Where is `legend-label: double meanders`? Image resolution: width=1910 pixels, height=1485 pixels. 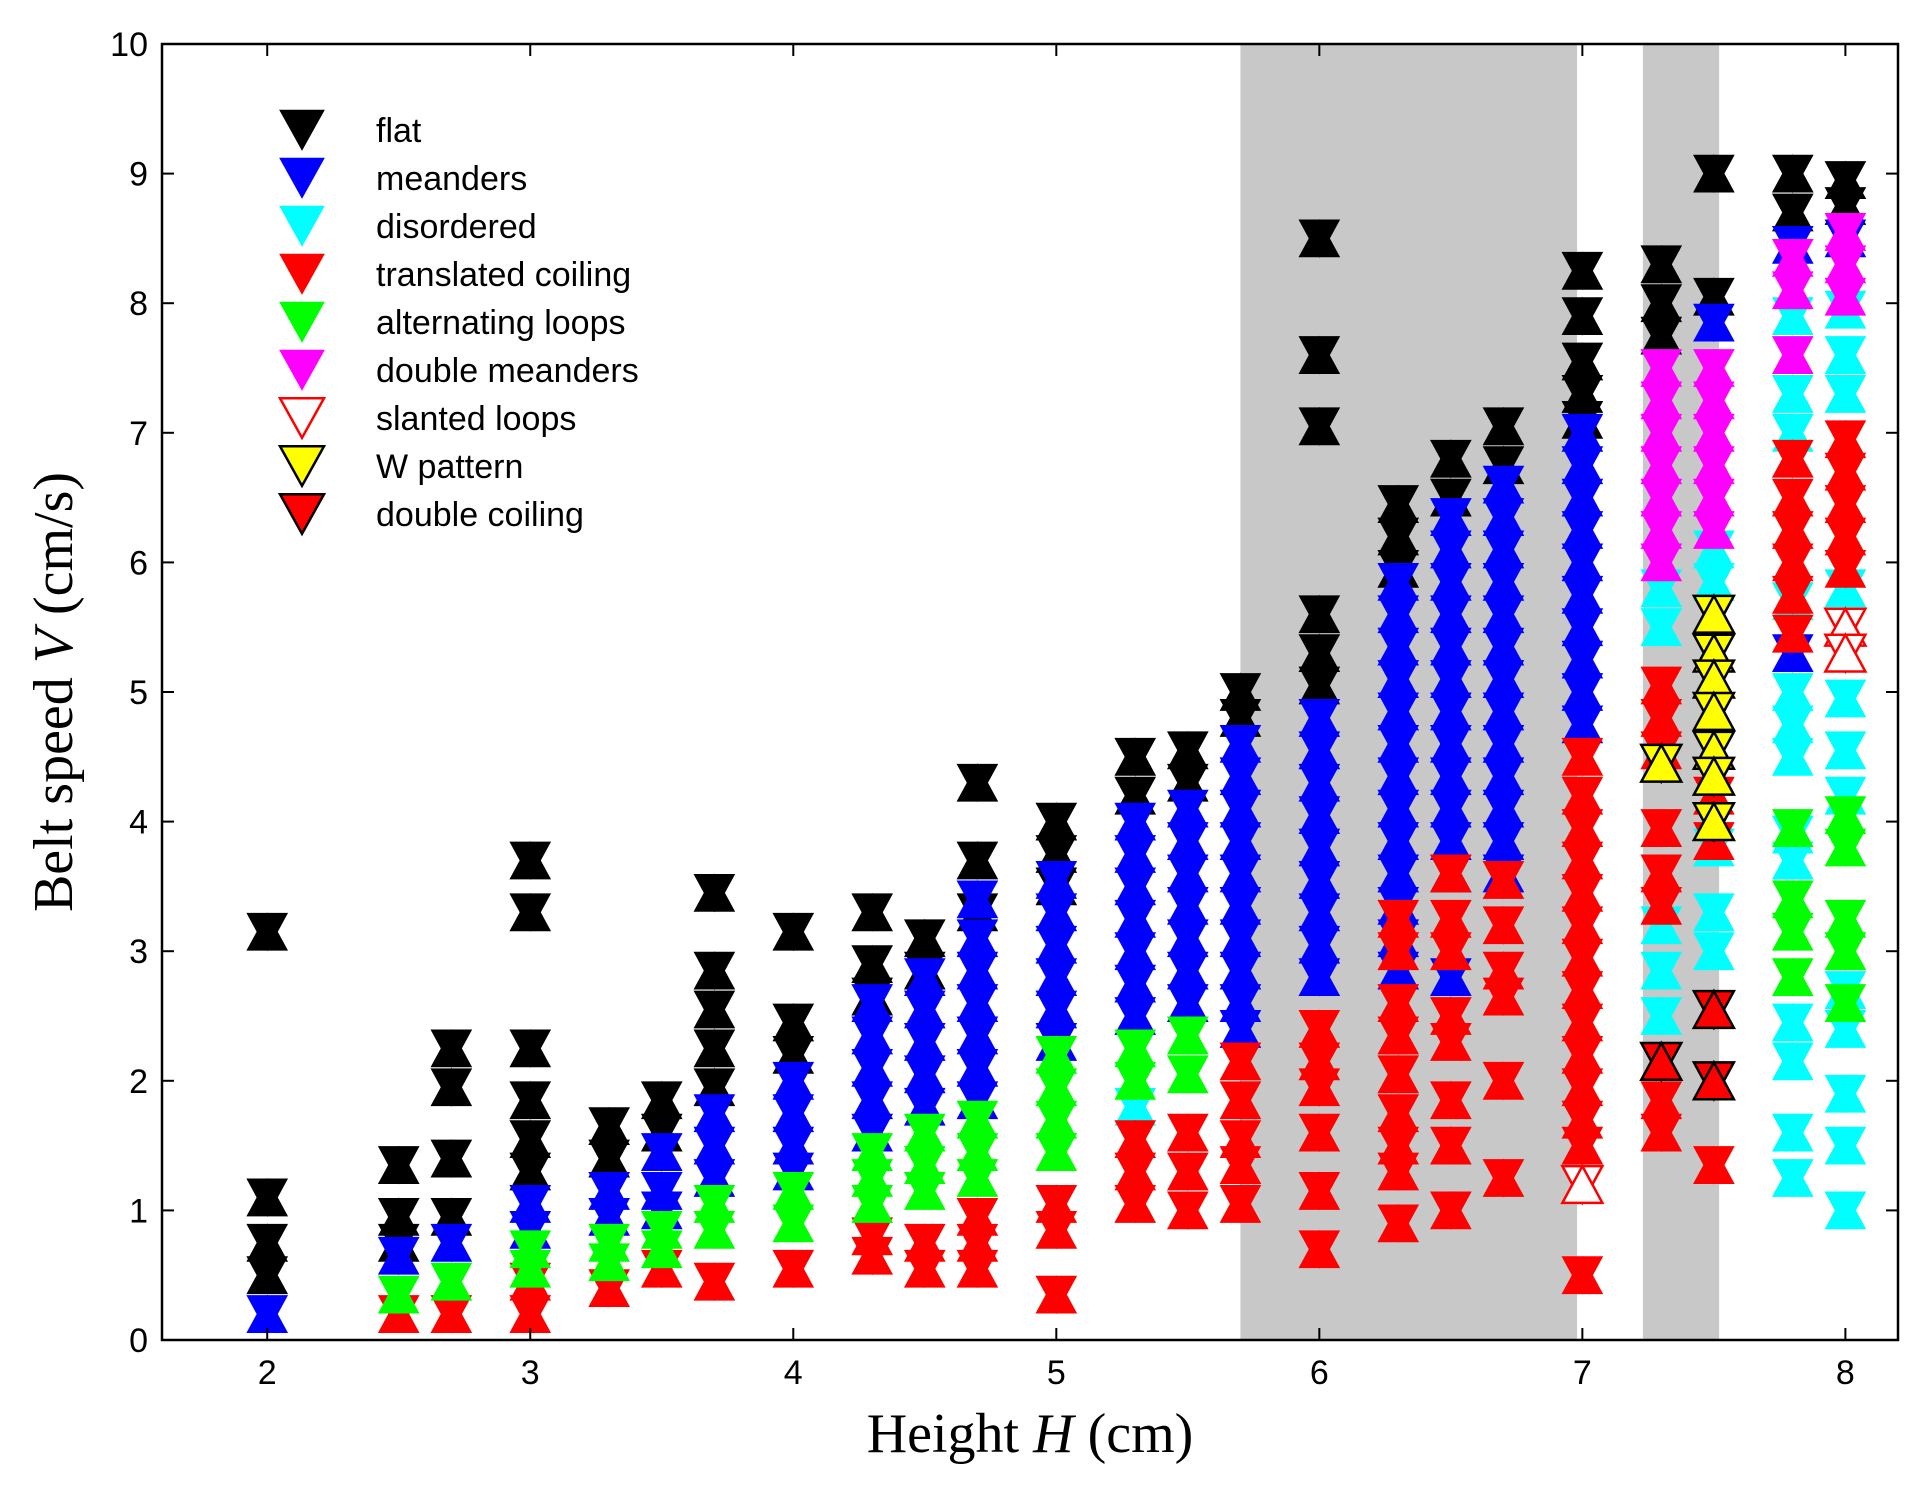
legend-label: double meanders is located at coordinates (507, 371).